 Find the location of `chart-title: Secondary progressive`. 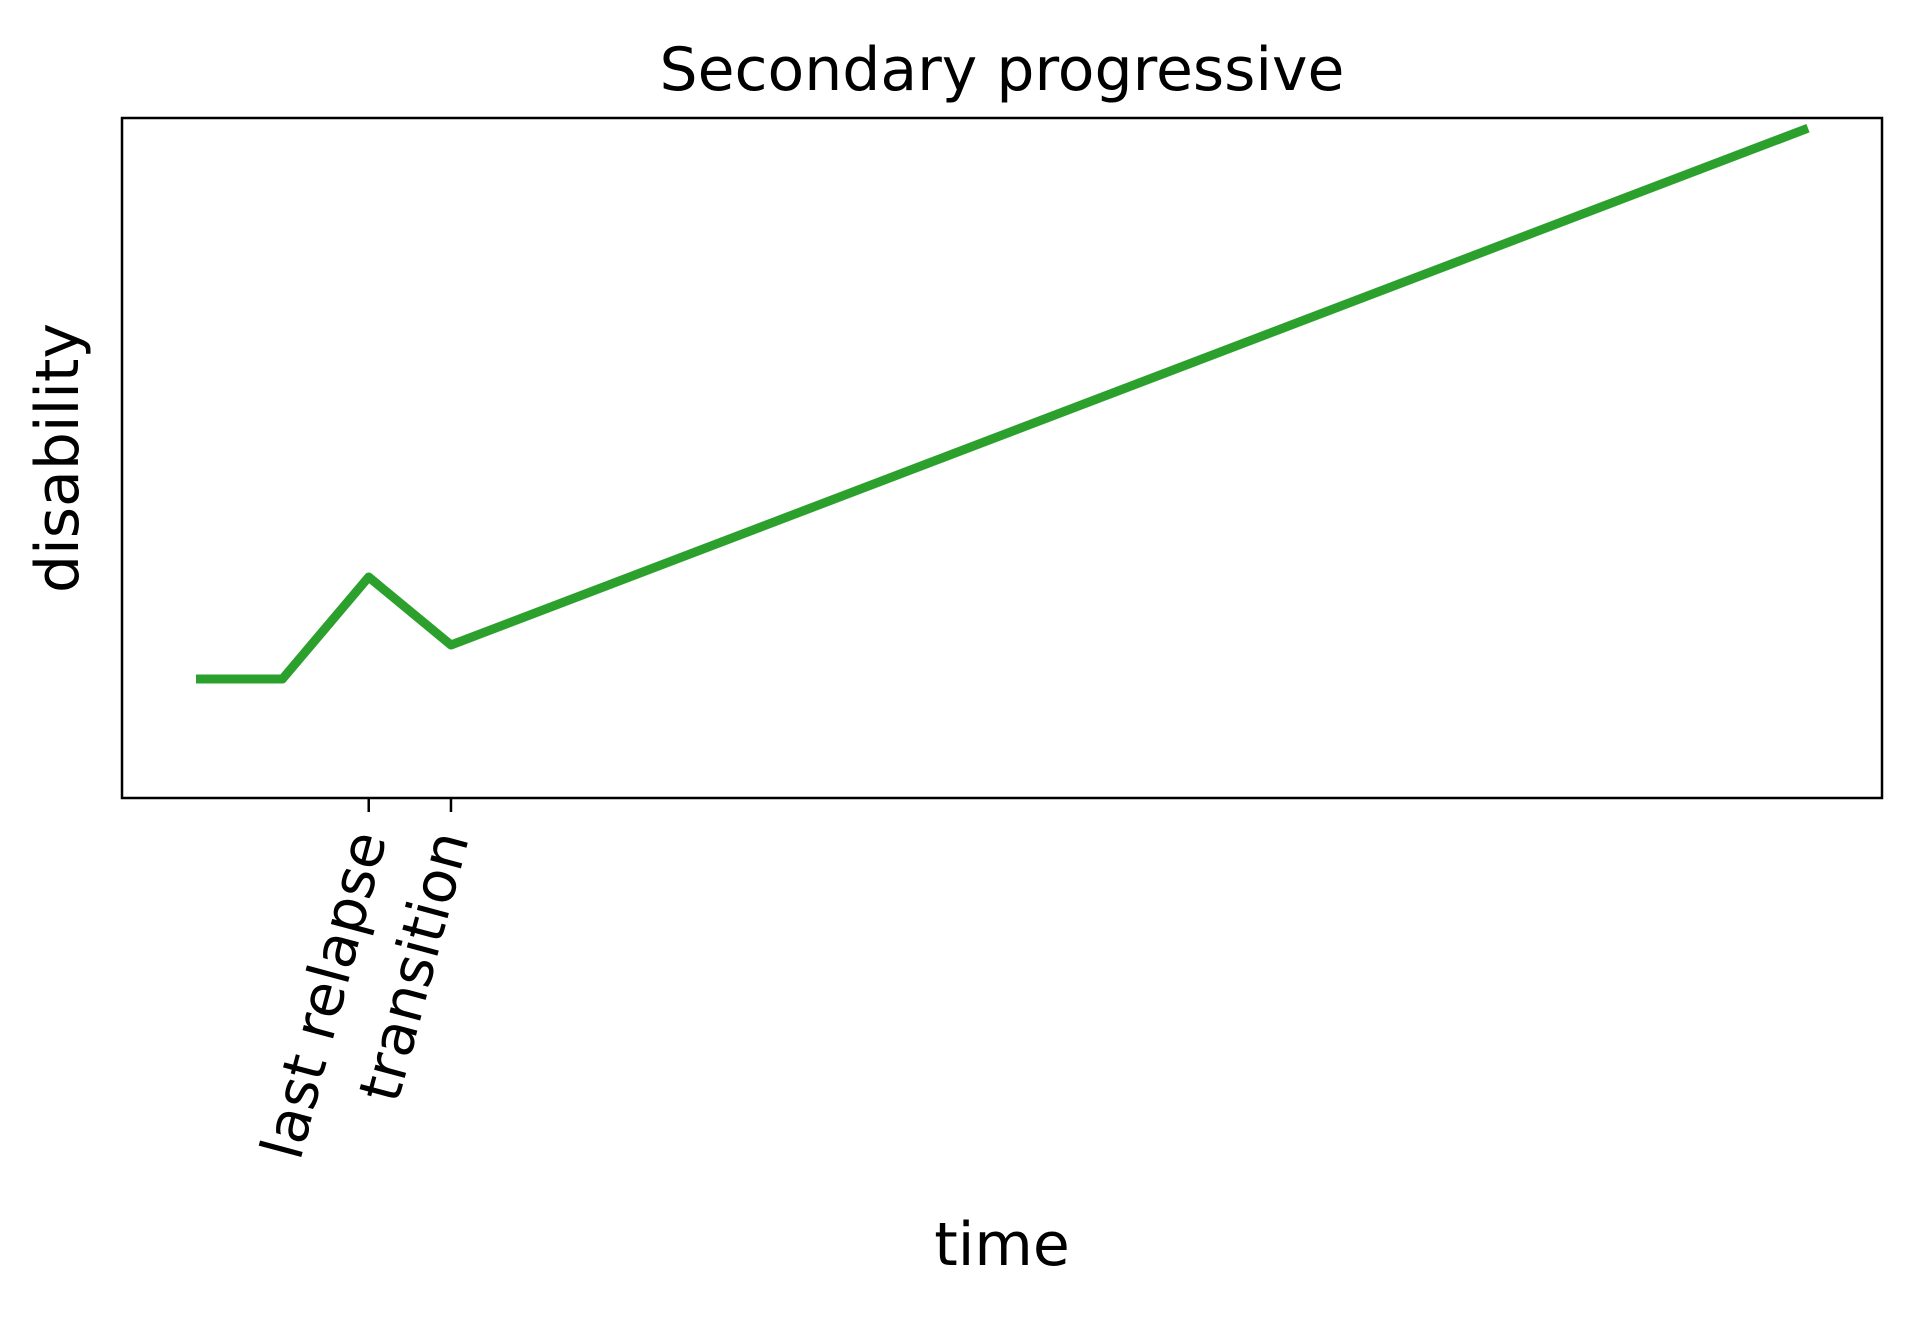

chart-title: Secondary progressive is located at coordinates (1002, 70).